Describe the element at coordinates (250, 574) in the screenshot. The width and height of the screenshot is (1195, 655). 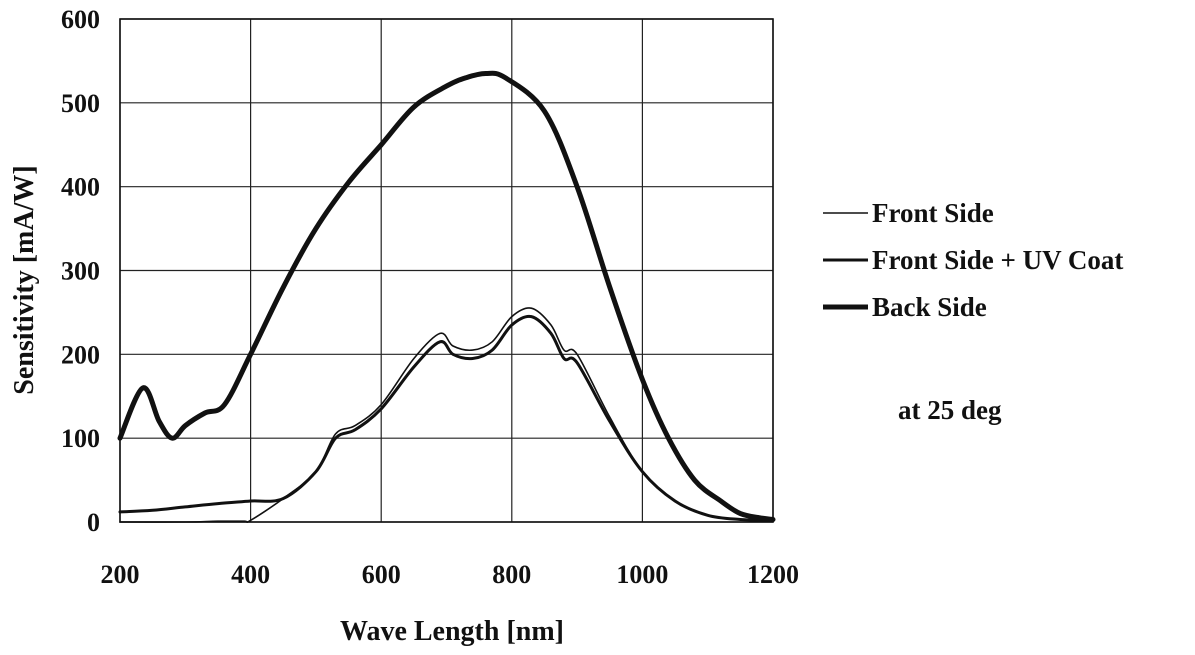
I see `x-tick-label: 400` at that location.